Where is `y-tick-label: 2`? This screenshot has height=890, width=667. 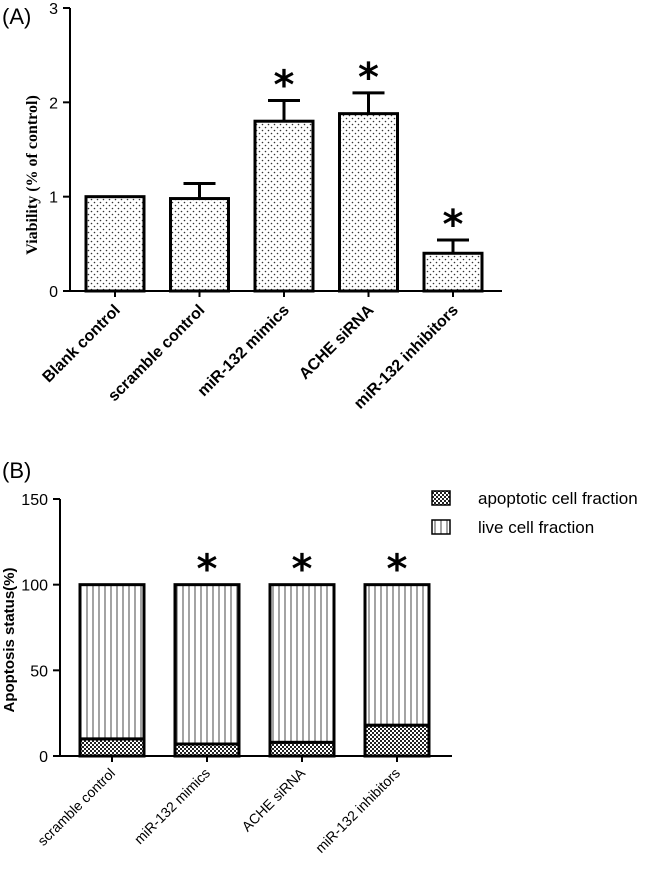
y-tick-label: 2 is located at coordinates (53, 103).